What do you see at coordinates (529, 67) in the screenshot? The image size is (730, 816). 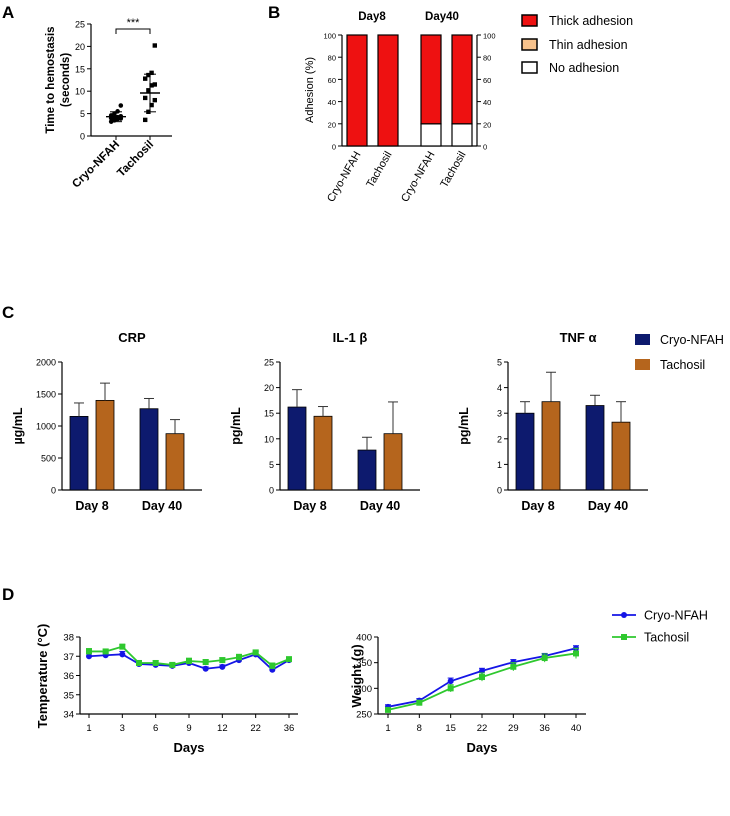 I see `legend-swatch-no-adhesion` at bounding box center [529, 67].